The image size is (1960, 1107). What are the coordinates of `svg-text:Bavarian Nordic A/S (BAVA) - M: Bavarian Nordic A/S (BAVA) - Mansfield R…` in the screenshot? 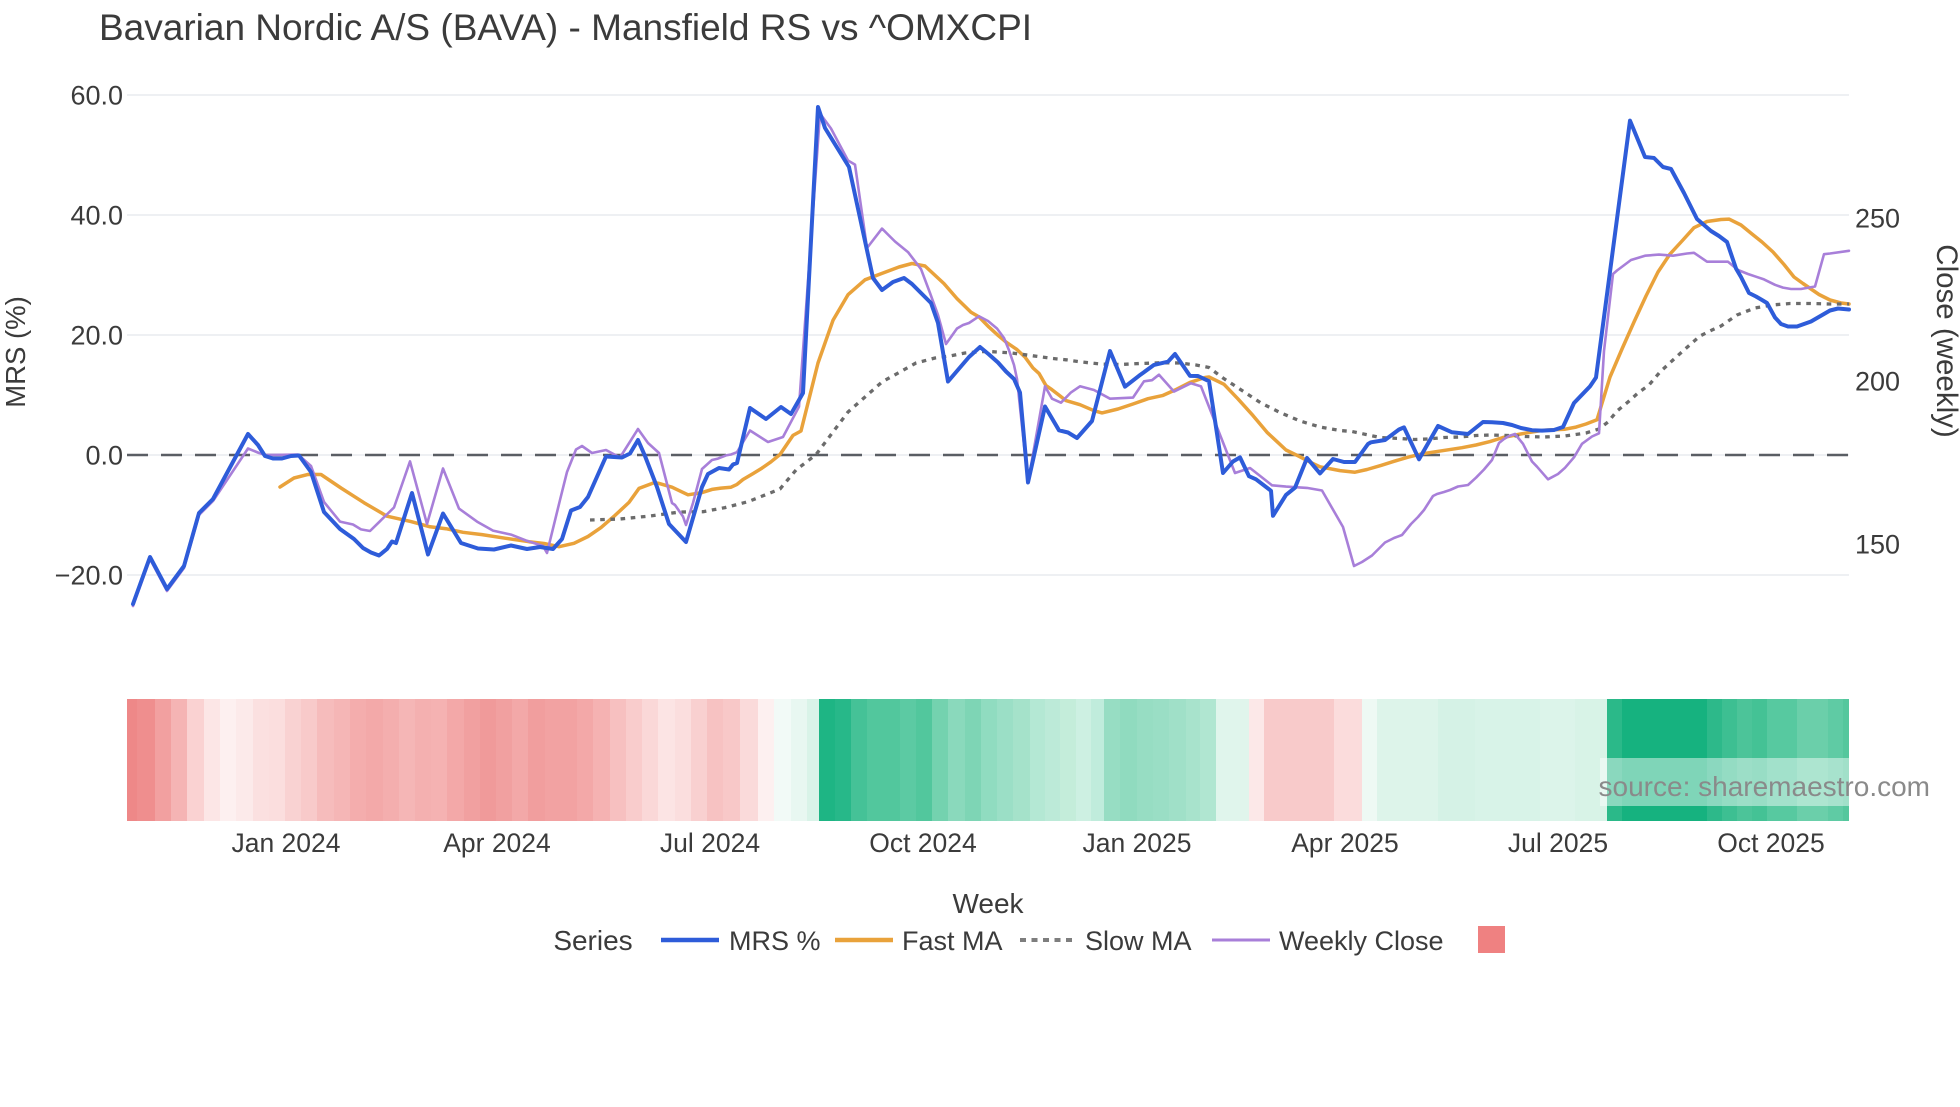 It's located at (565, 27).